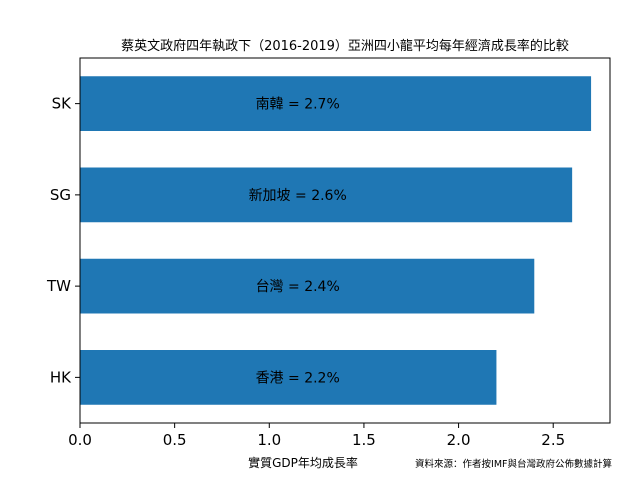 The width and height of the screenshot is (644, 483). Describe the element at coordinates (345, 46) in the screenshot. I see `chart-title: 蔡英文政府四年執政下（2016-2019）亞洲四小龍平均每年經濟成長率的比較` at that location.